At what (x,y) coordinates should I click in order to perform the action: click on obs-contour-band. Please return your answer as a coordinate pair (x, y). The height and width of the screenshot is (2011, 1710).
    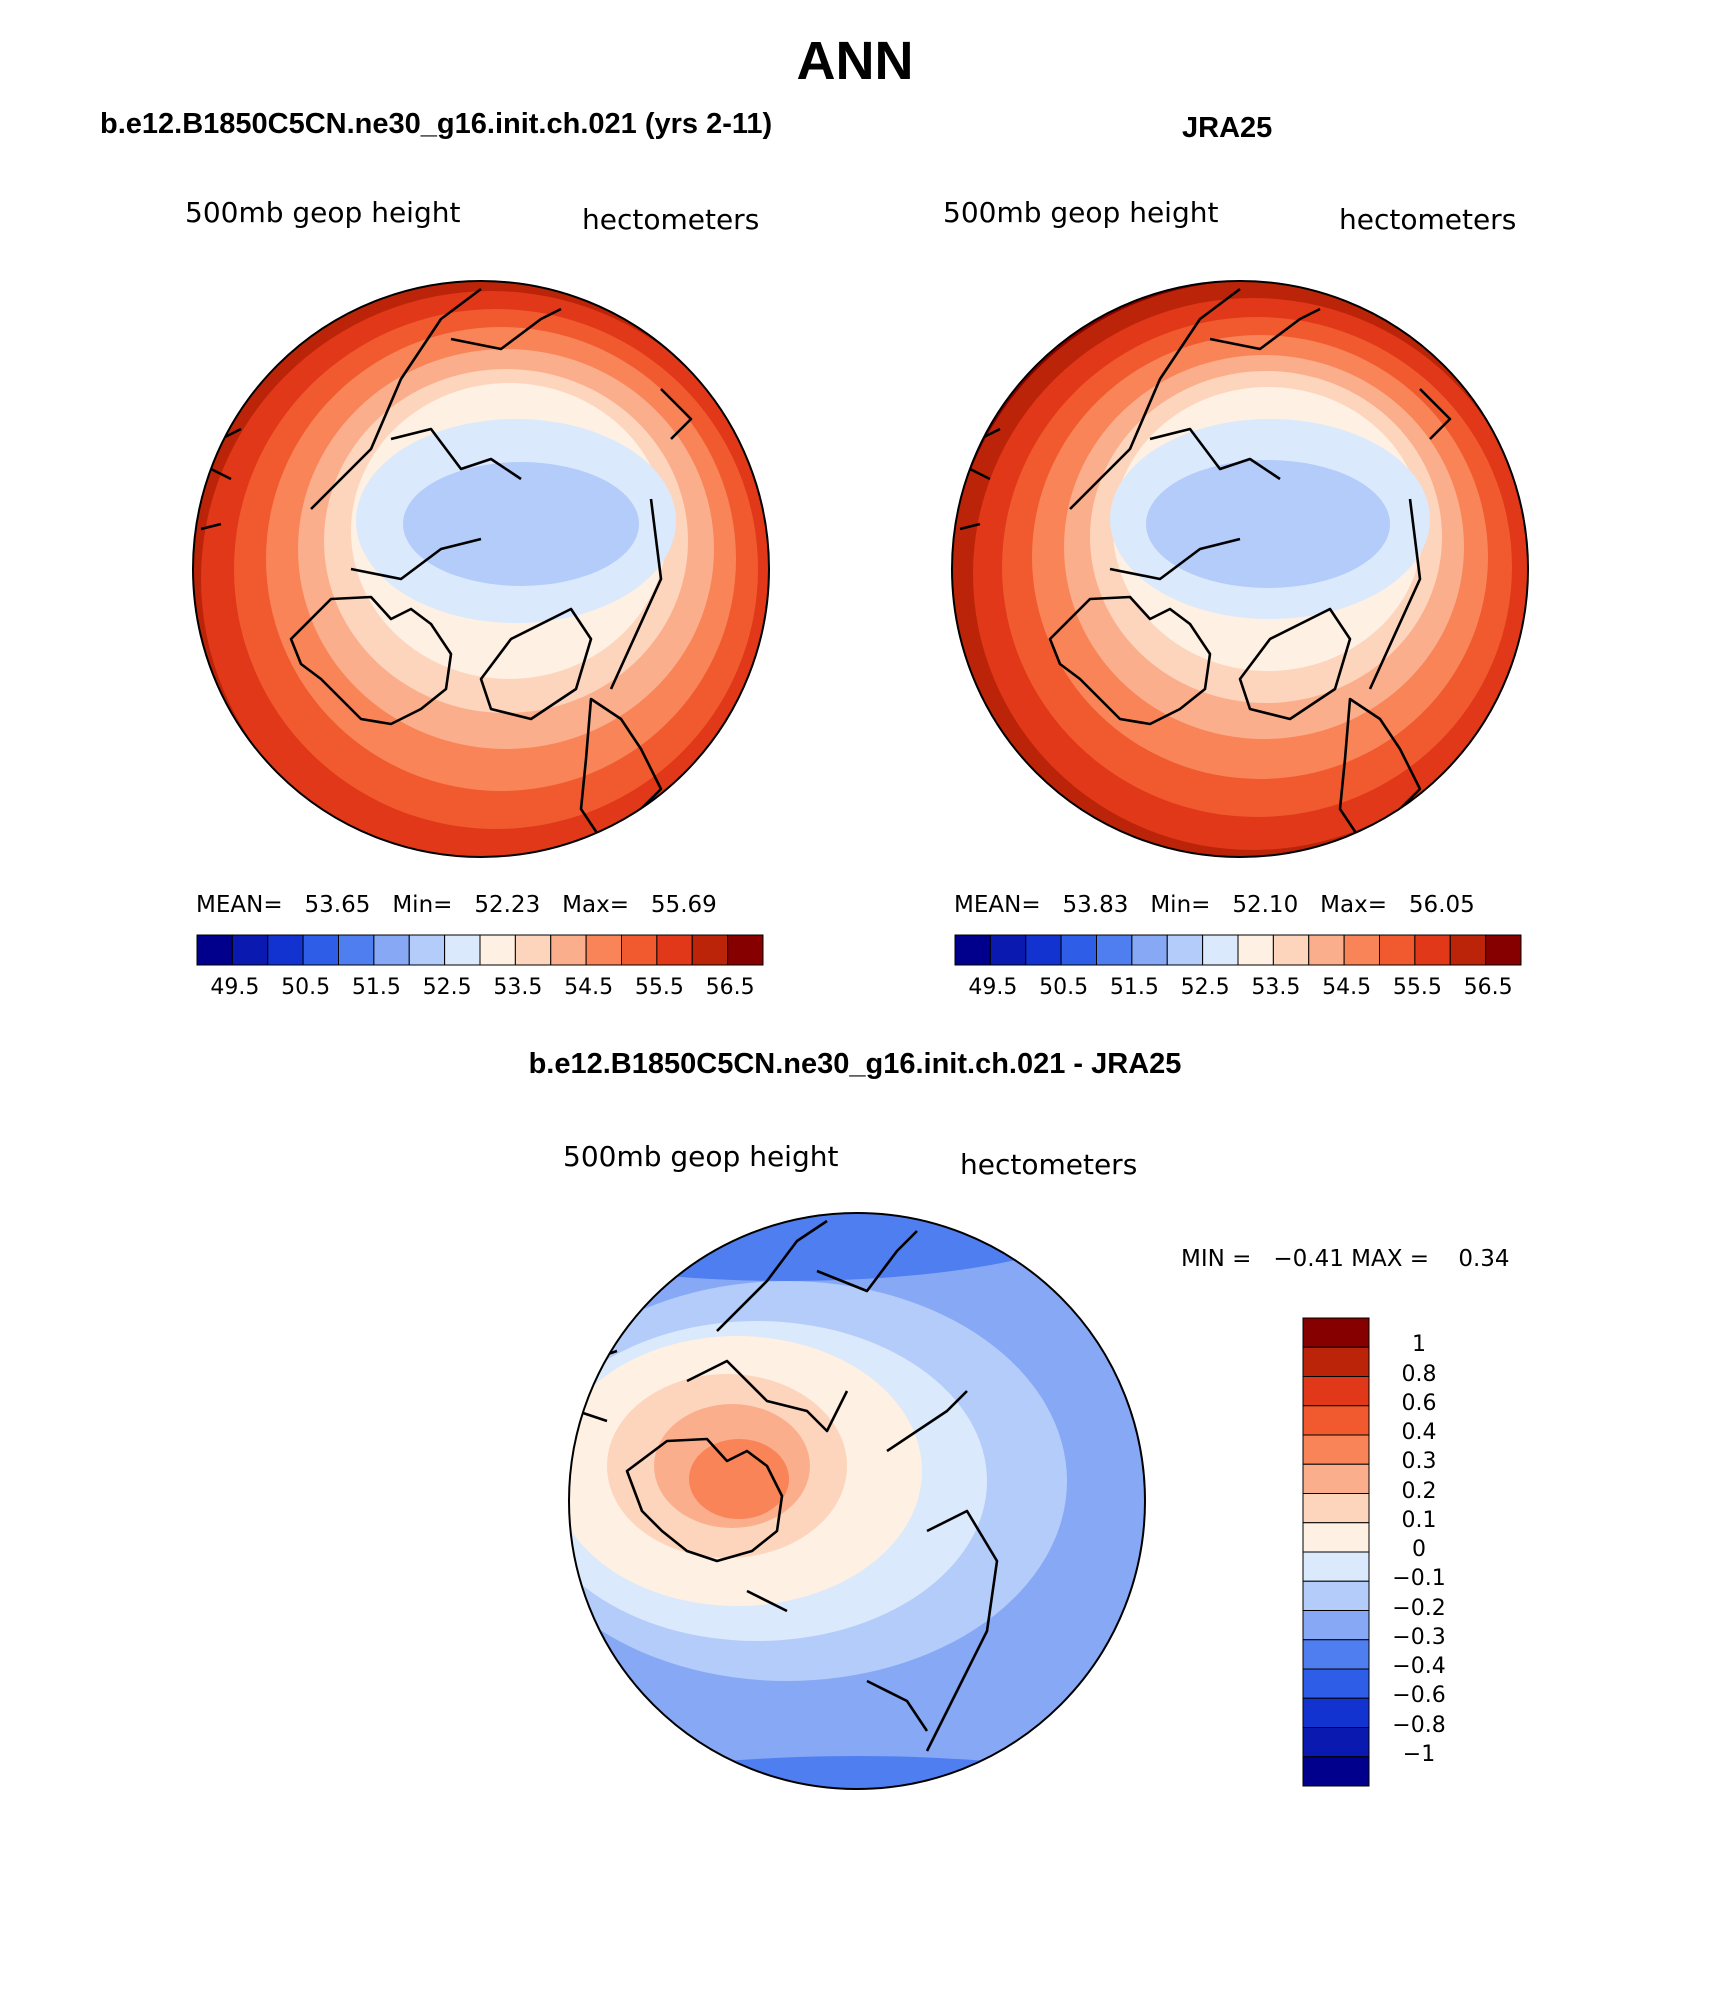
    Looking at the image, I should click on (1268, 524).